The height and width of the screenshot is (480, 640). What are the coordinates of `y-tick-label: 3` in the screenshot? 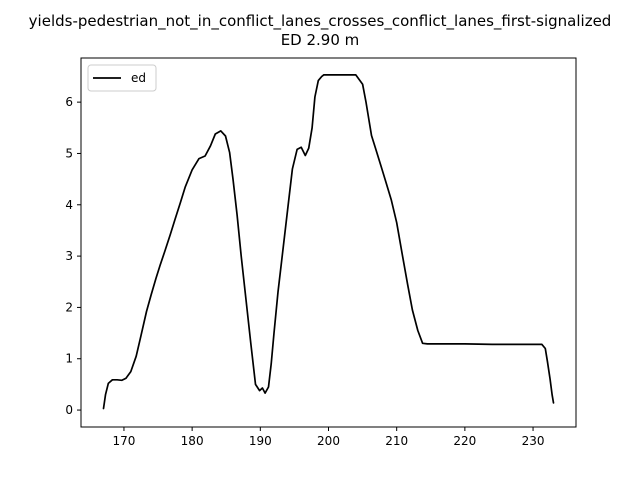 It's located at (69, 256).